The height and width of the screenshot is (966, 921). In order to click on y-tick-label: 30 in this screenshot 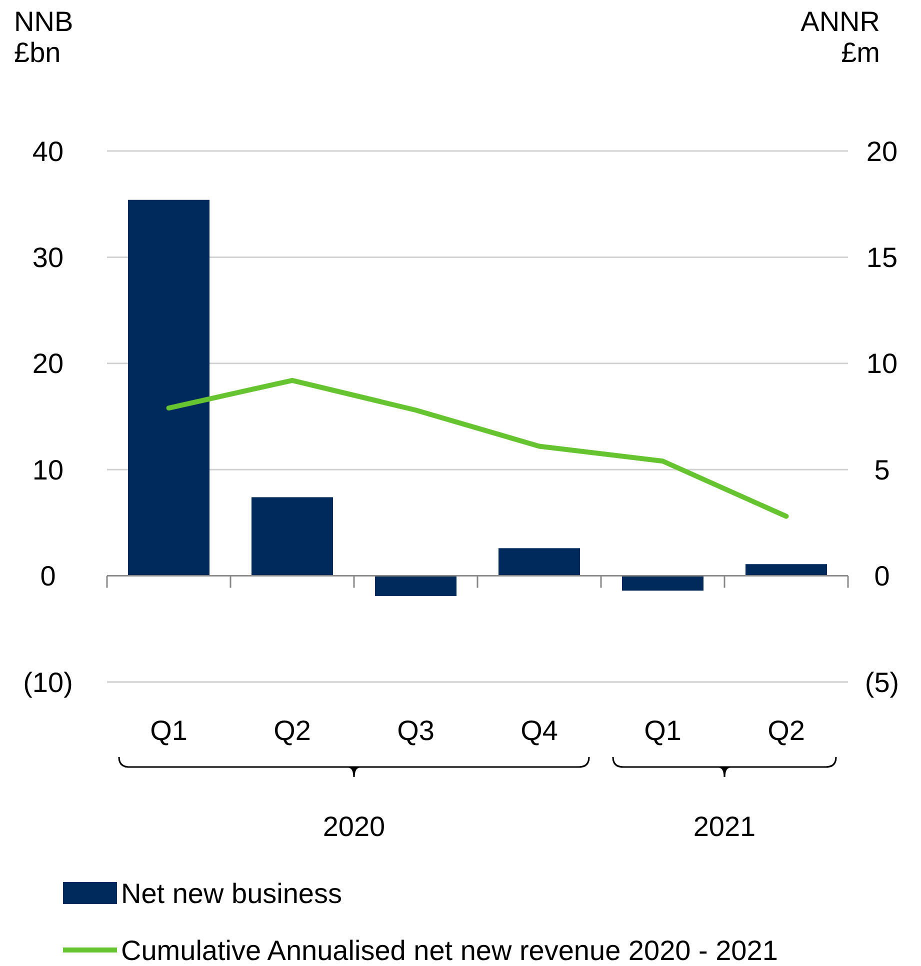, I will do `click(48, 257)`.